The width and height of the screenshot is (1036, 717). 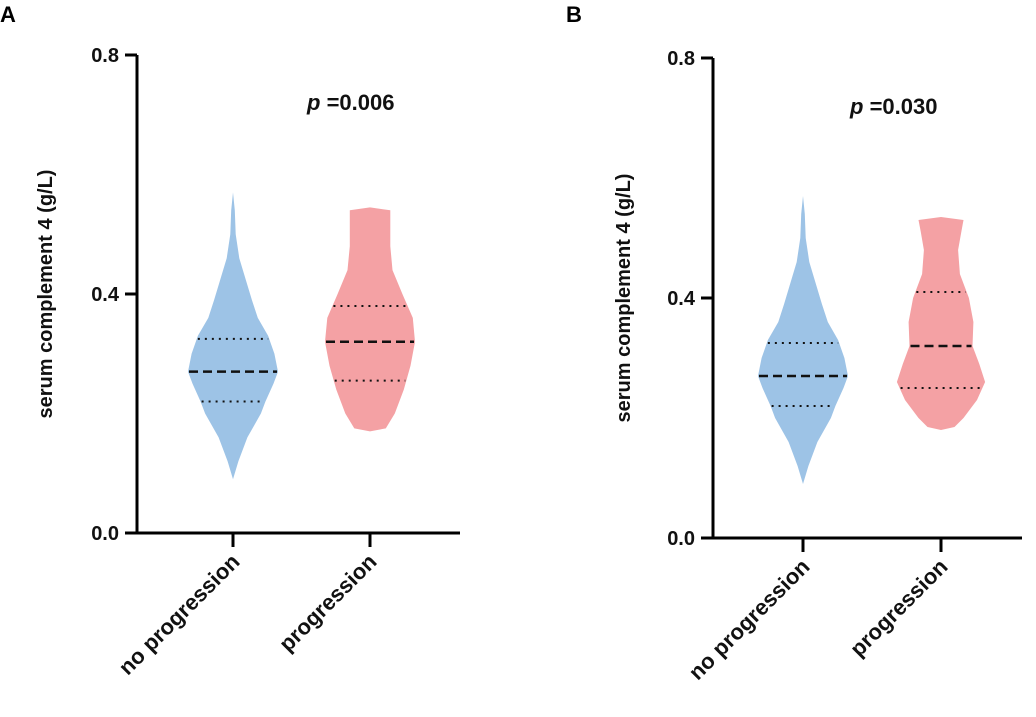 What do you see at coordinates (904, 106) in the screenshot?
I see `p-value-number: =0.030` at bounding box center [904, 106].